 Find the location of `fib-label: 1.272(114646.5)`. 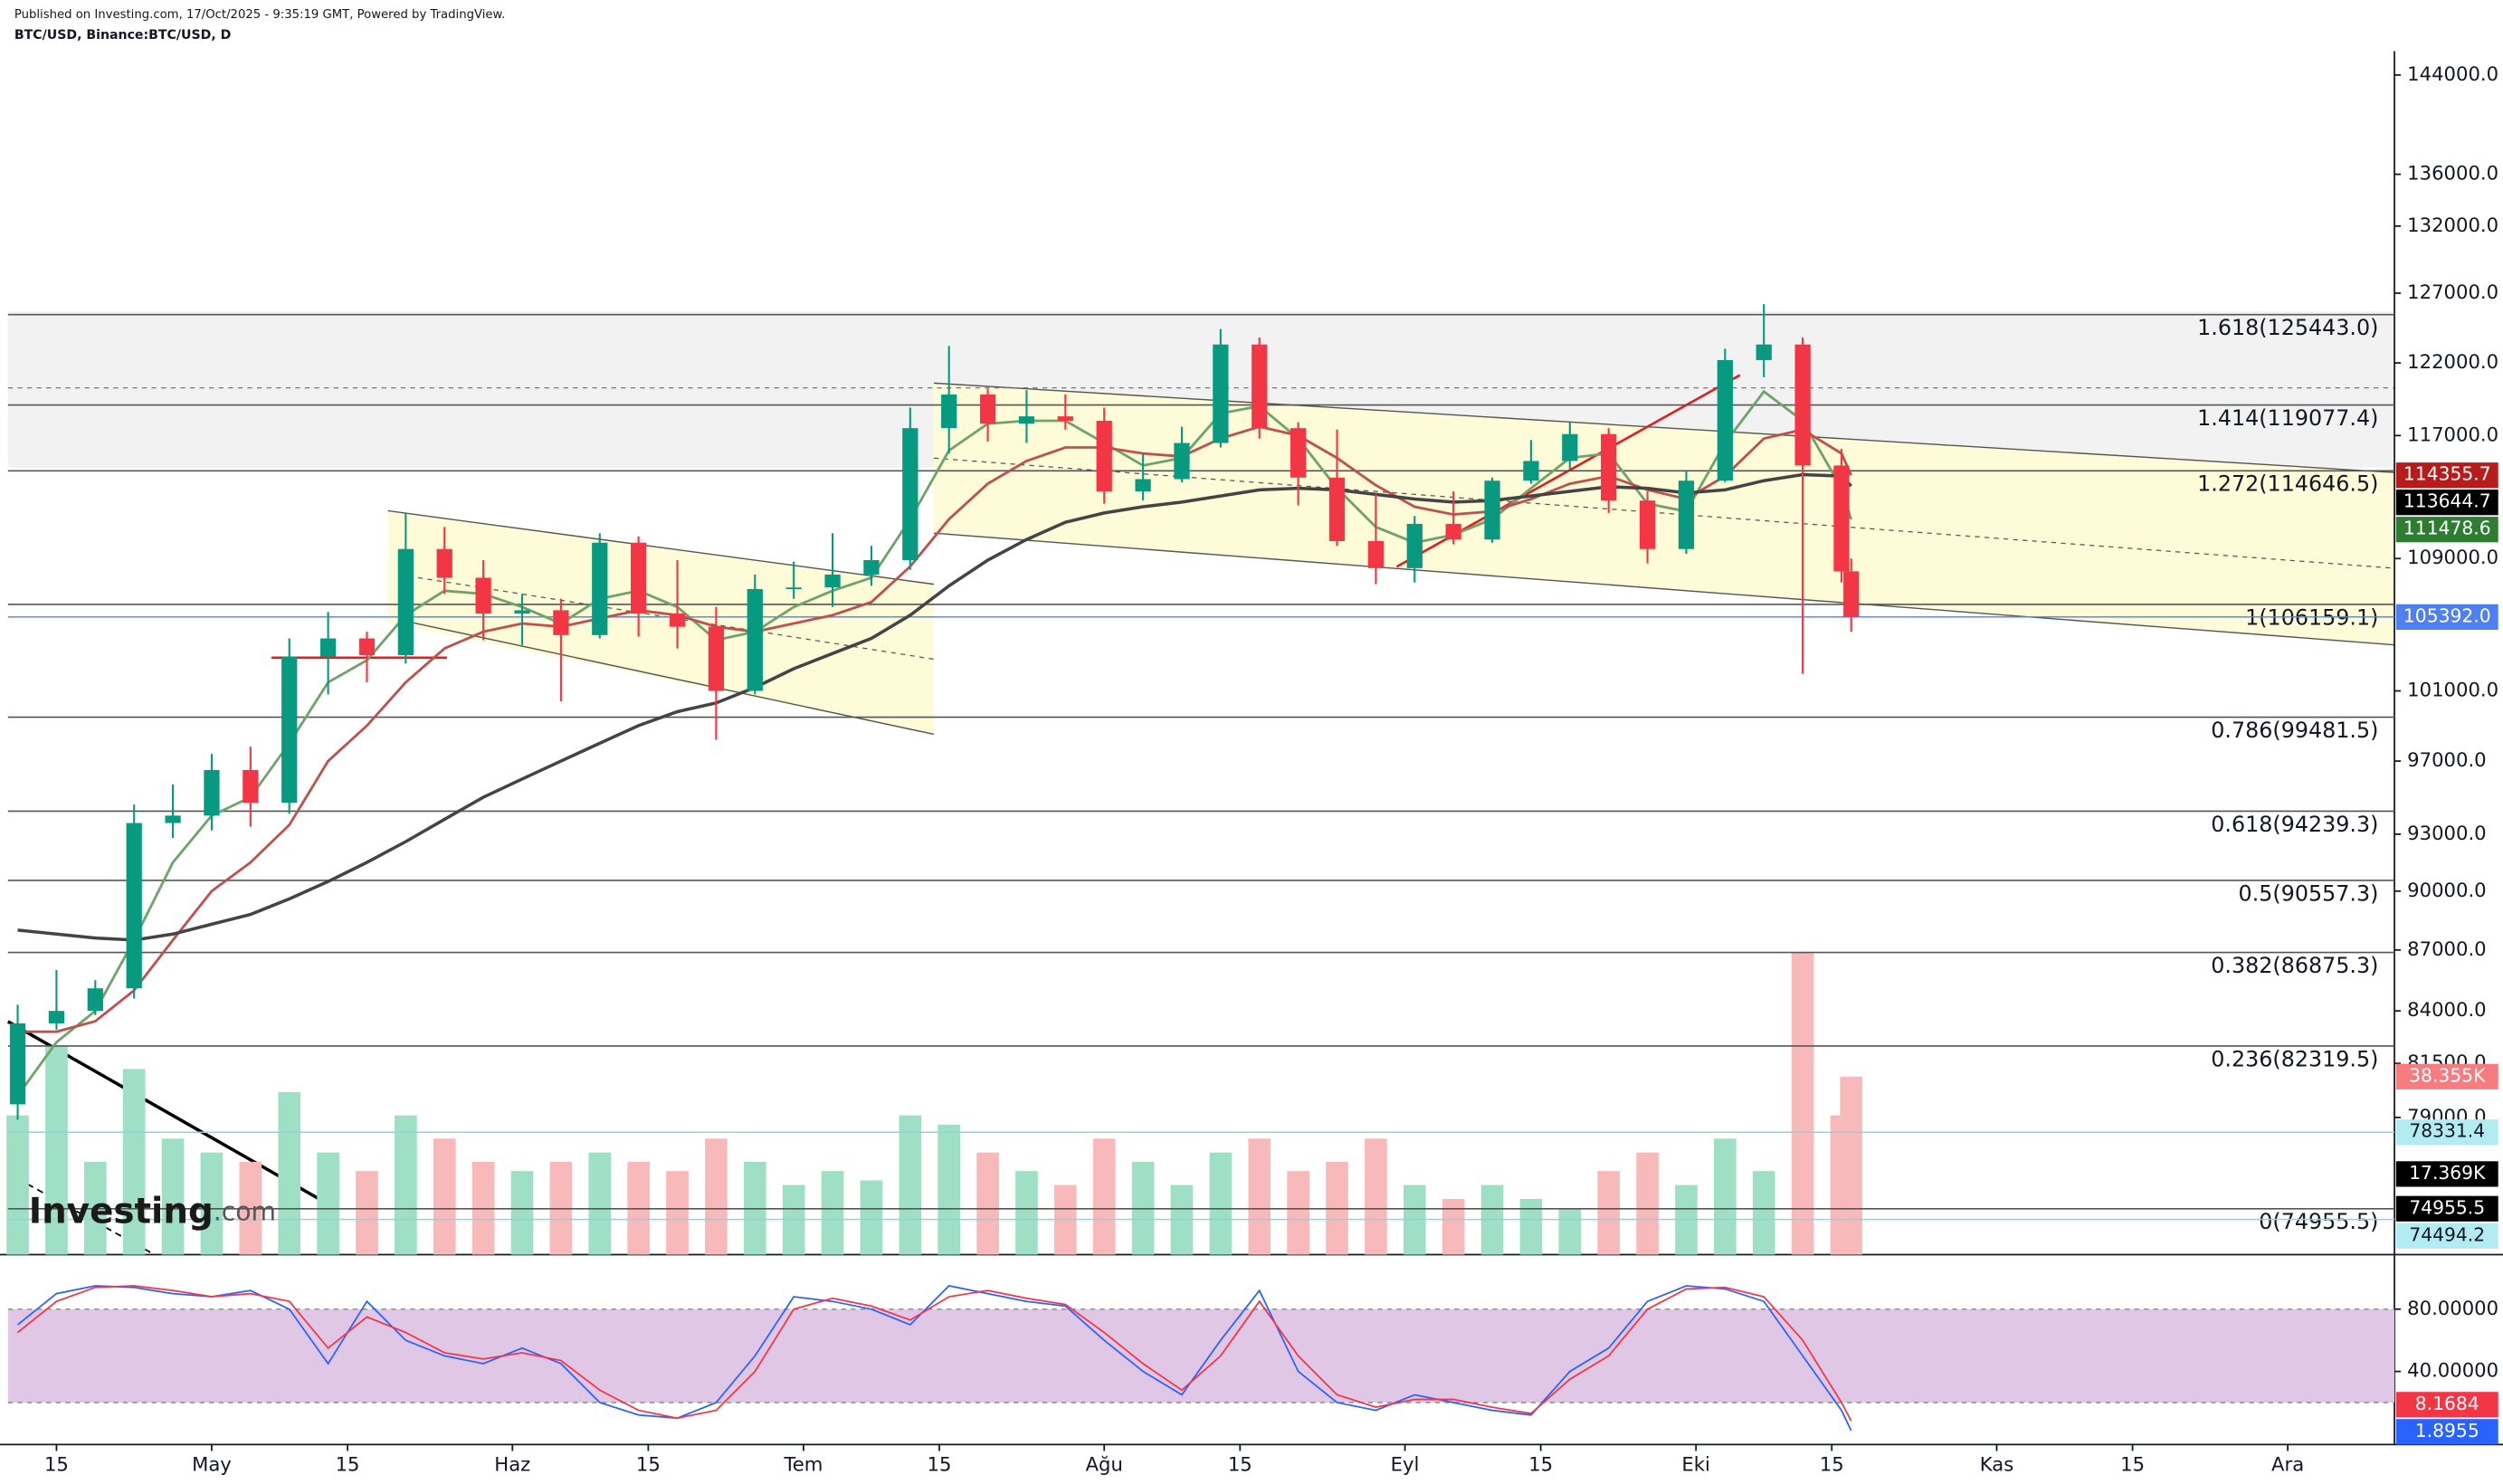

fib-label: 1.272(114646.5) is located at coordinates (2287, 484).